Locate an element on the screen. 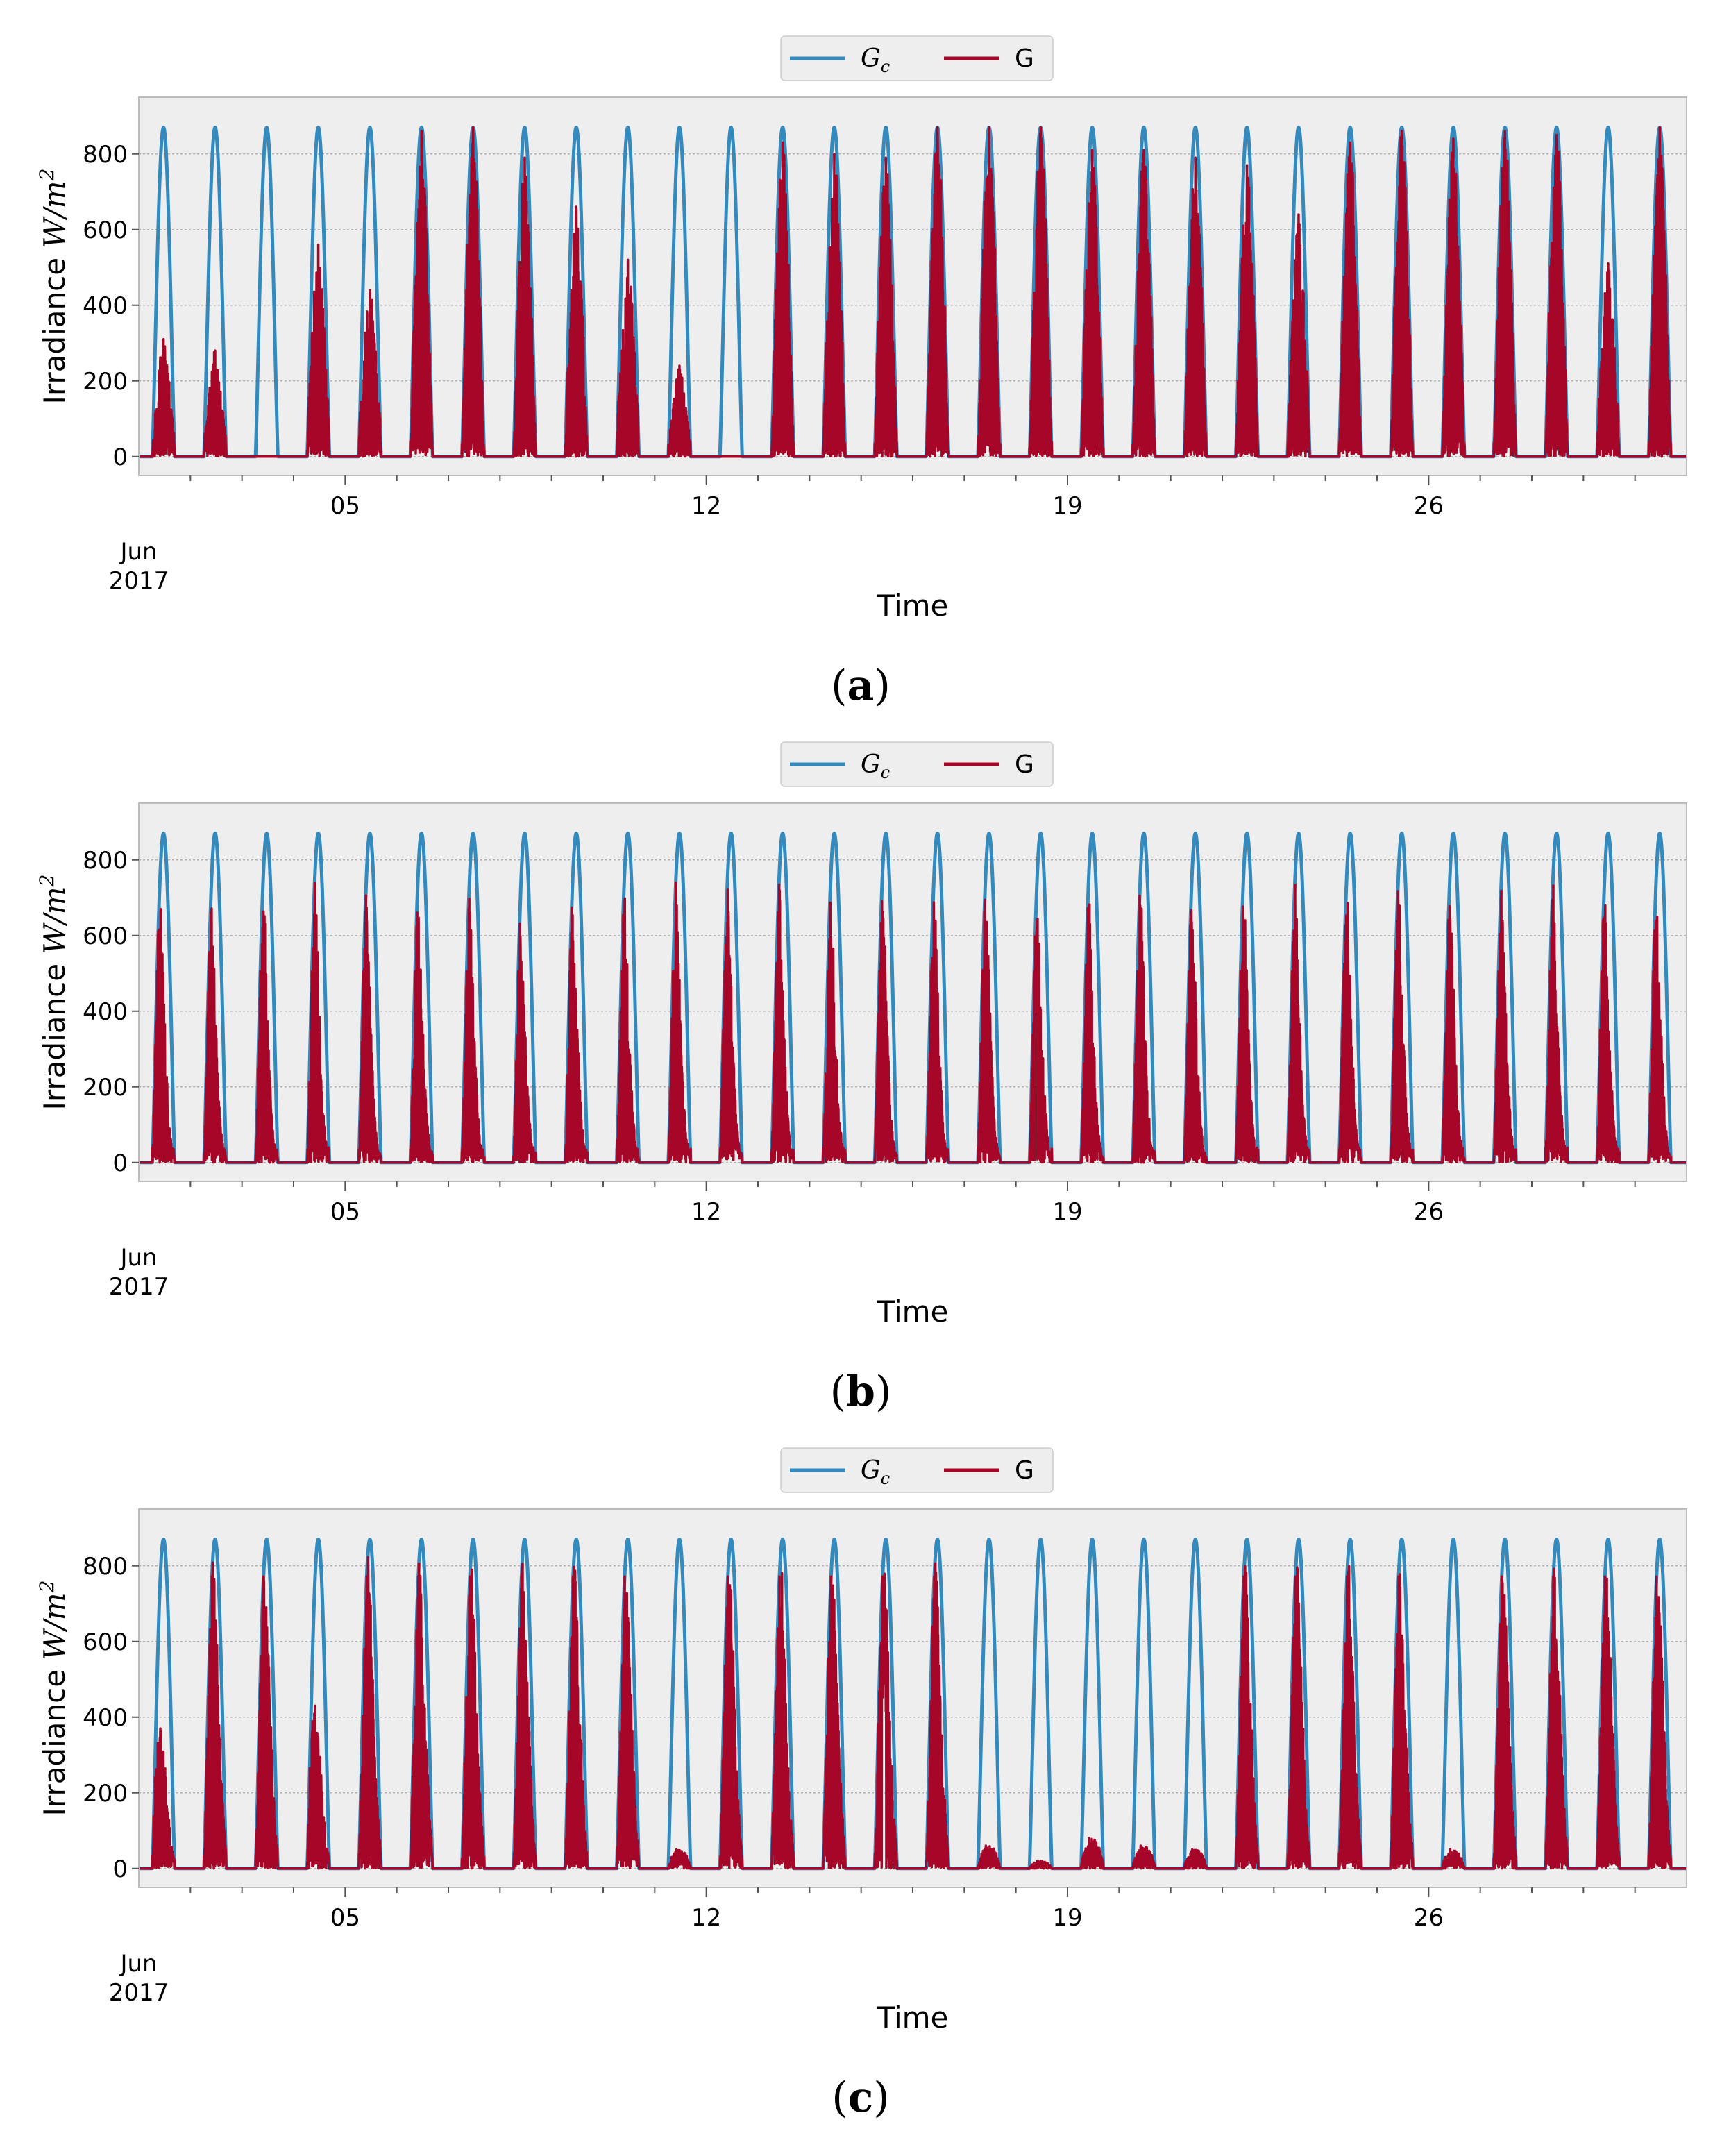  panel-caption: (a) is located at coordinates (860, 686).